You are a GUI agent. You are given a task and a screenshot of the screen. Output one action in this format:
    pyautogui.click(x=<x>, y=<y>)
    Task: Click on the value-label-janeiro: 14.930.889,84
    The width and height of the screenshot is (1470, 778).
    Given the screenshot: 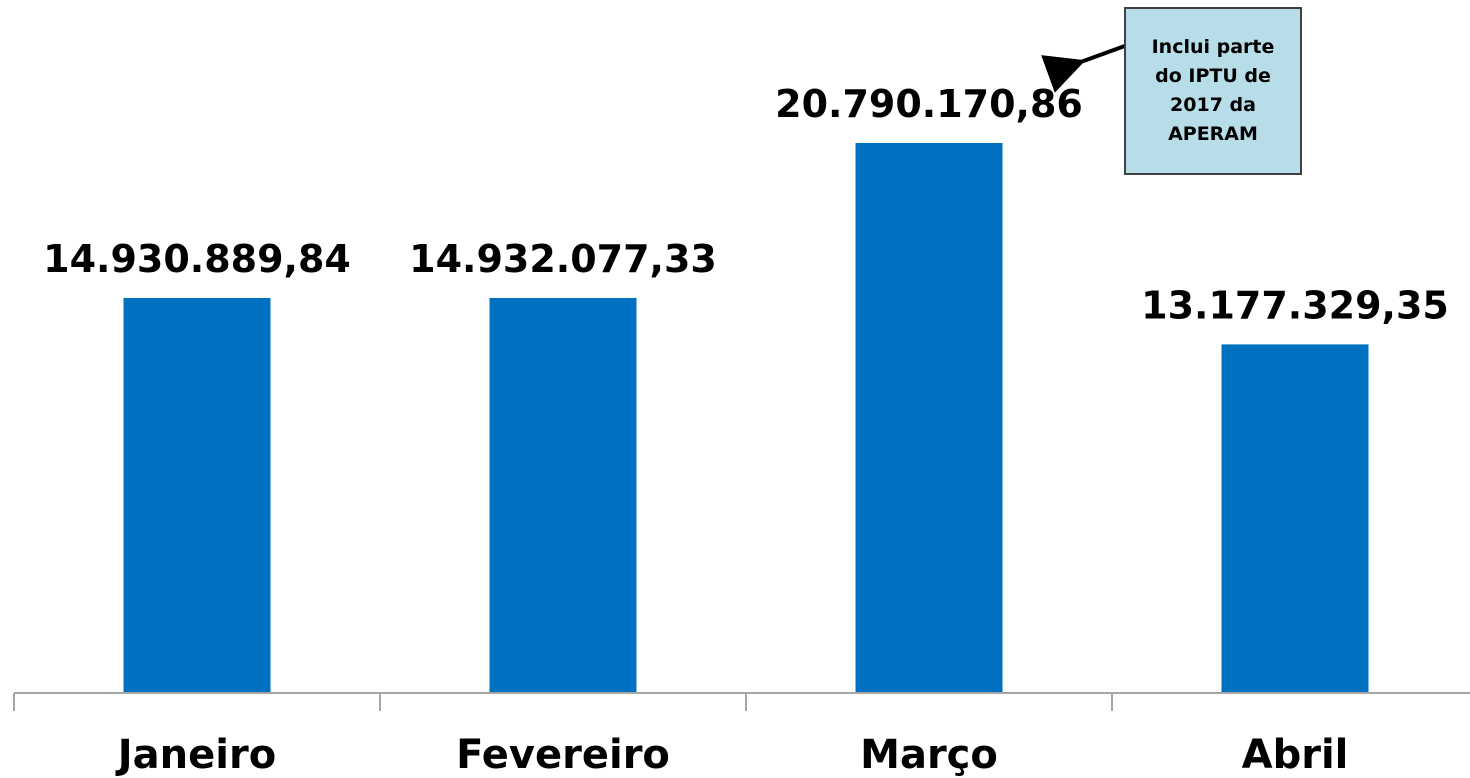 What is the action you would take?
    pyautogui.click(x=197, y=259)
    